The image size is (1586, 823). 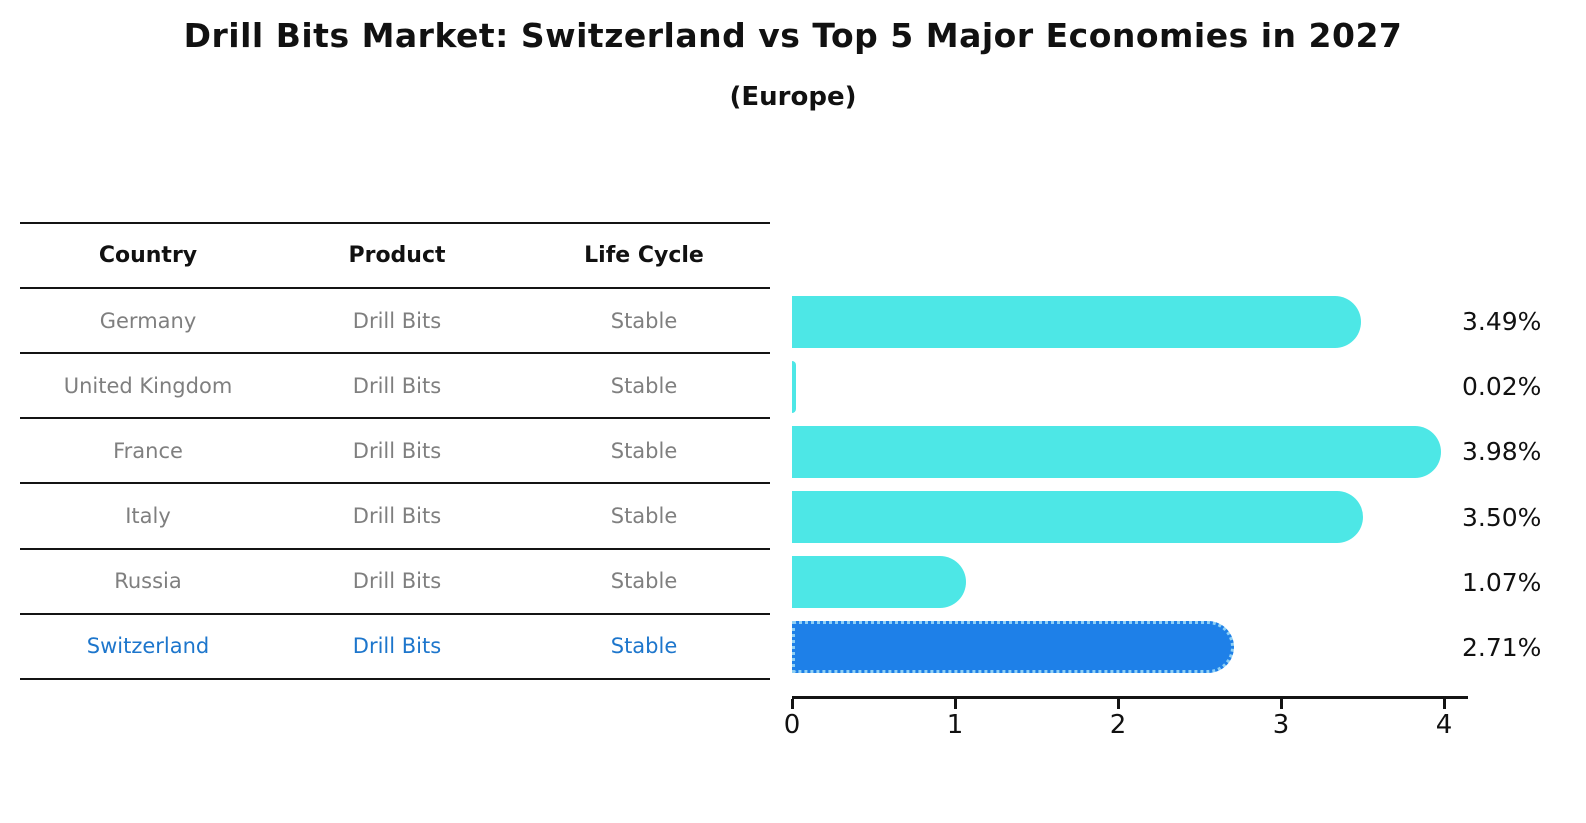 What do you see at coordinates (1444, 725) in the screenshot?
I see `x-tick-label-4: 4` at bounding box center [1444, 725].